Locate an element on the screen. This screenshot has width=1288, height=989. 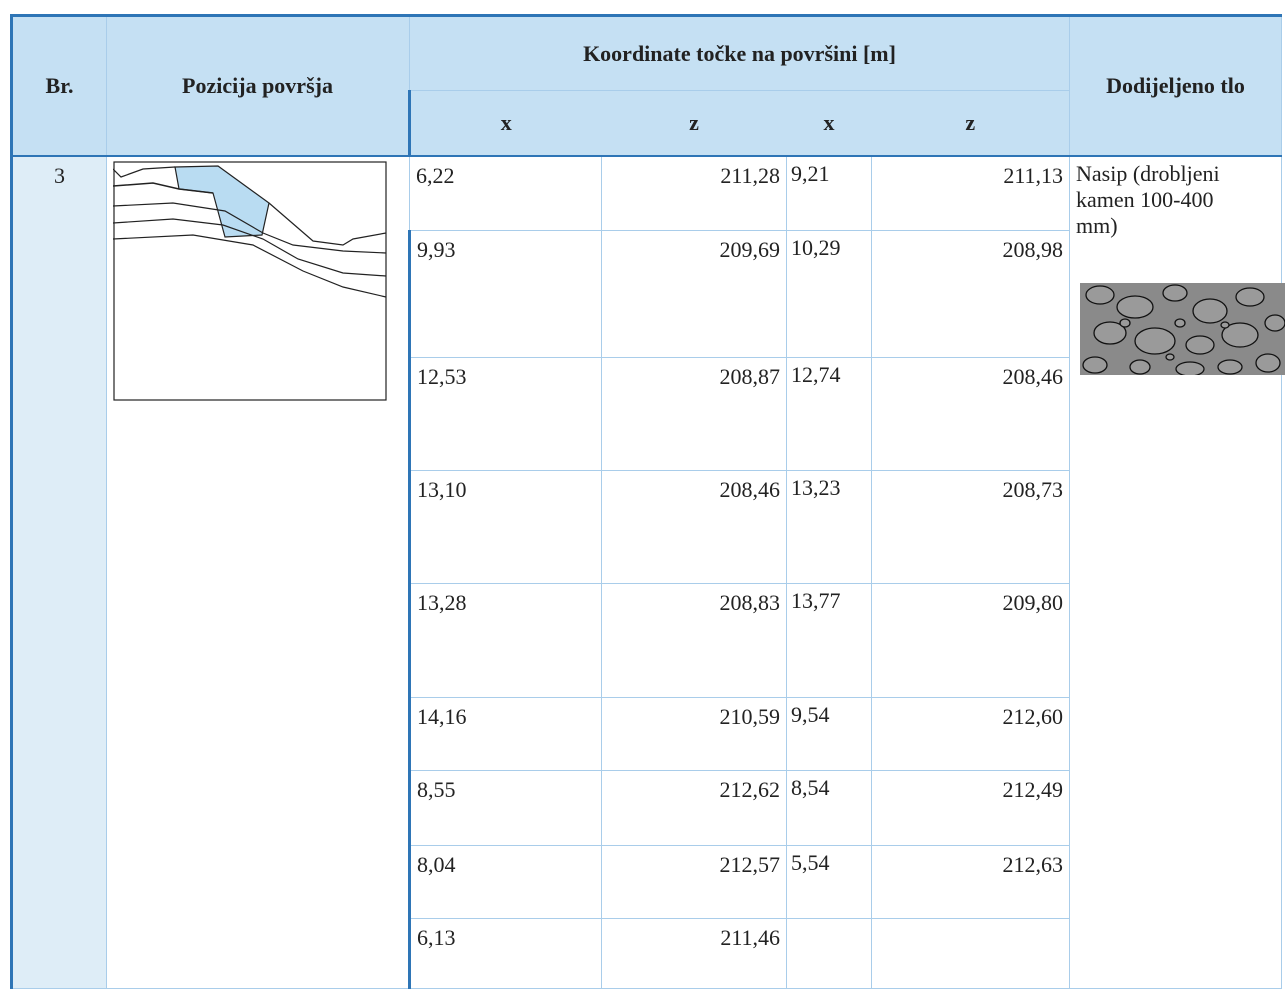
coordinate-value: 211,46 is located at coordinates (694, 953).